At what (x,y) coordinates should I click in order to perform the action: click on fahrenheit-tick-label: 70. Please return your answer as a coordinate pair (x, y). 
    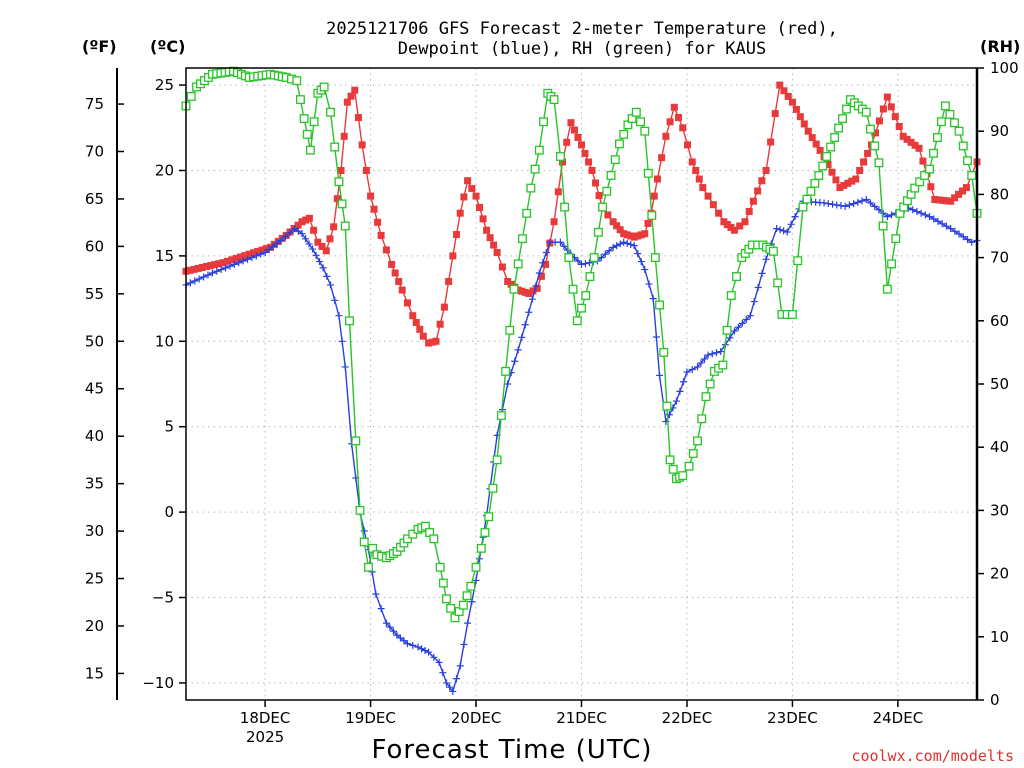
    Looking at the image, I should click on (94, 152).